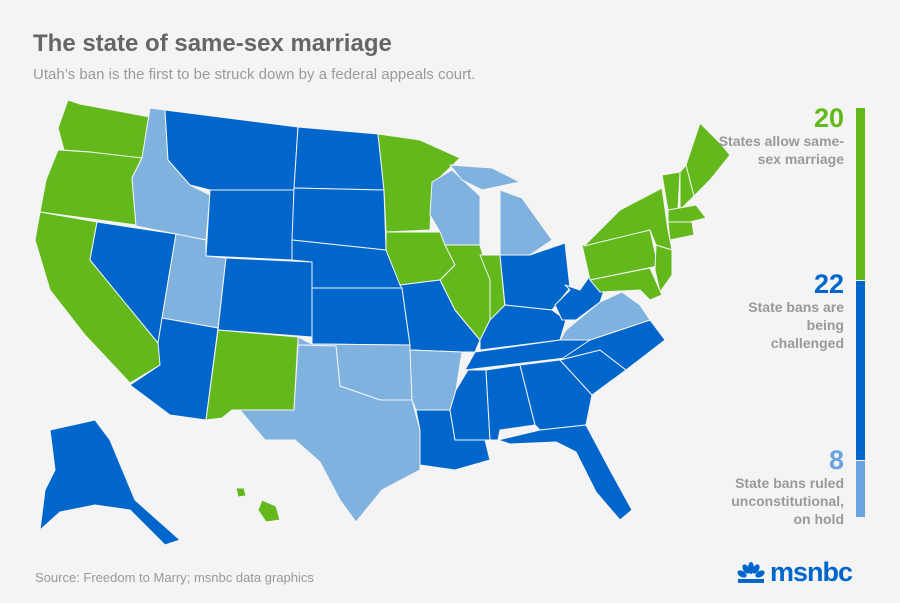  I want to click on logo-text: msnbc, so click(811, 572).